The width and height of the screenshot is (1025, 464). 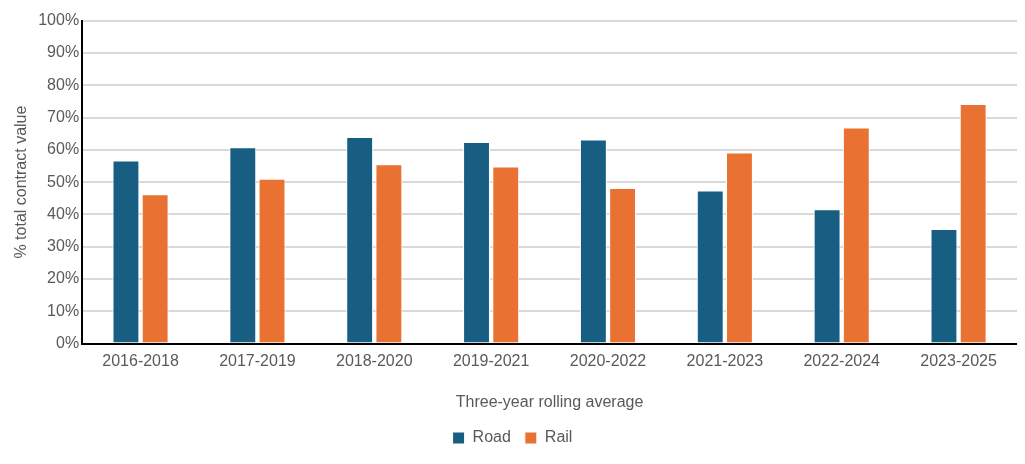 What do you see at coordinates (63, 181) in the screenshot?
I see `y-tick-label: 50%` at bounding box center [63, 181].